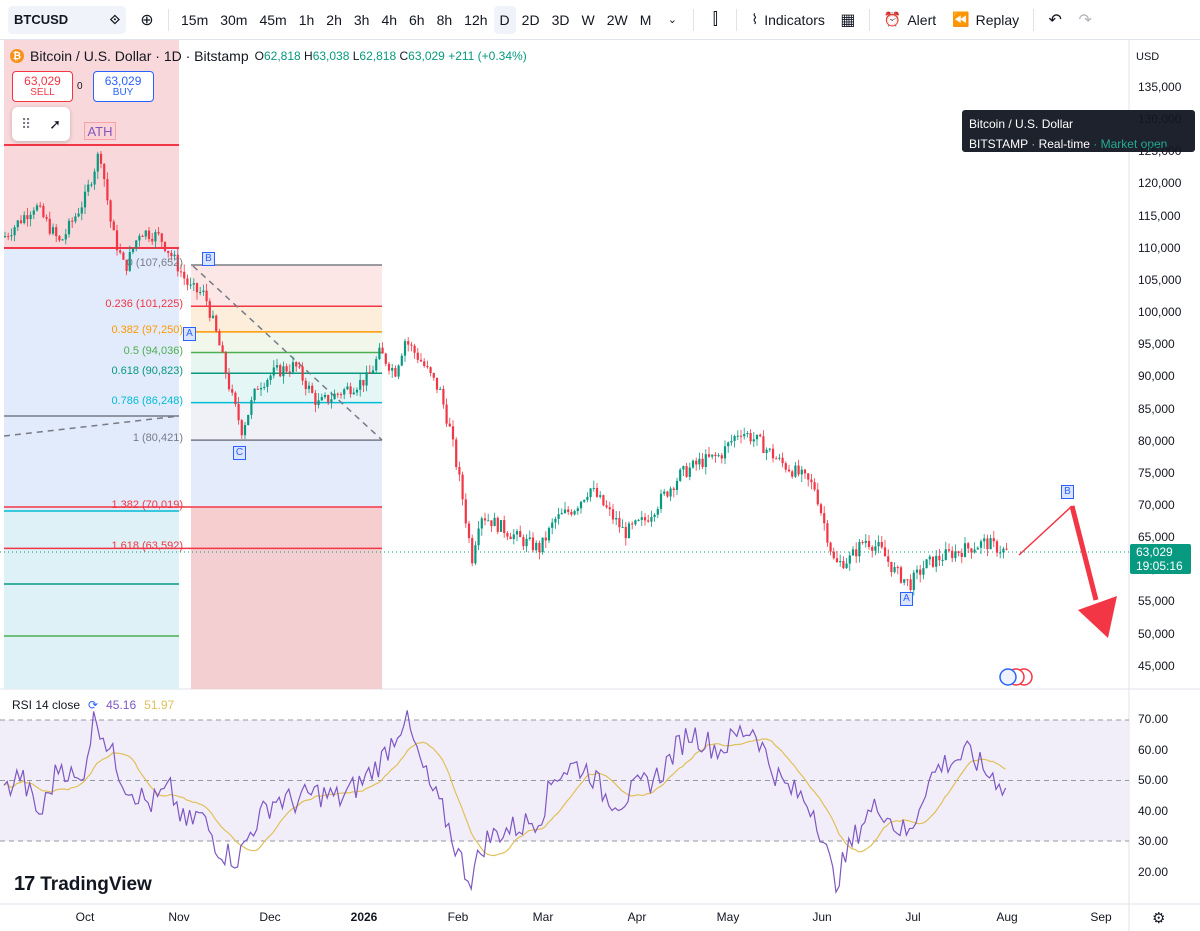 This screenshot has height=931, width=1200. Describe the element at coordinates (26, 123) in the screenshot. I see `drag-handle-icon: ⠿` at that location.